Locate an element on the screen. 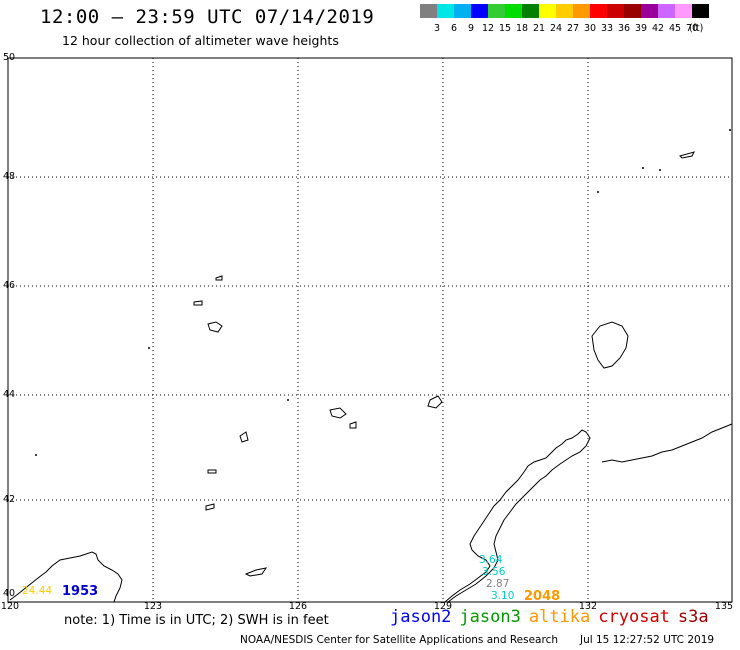  swh-value: 2.87 is located at coordinates (498, 584).